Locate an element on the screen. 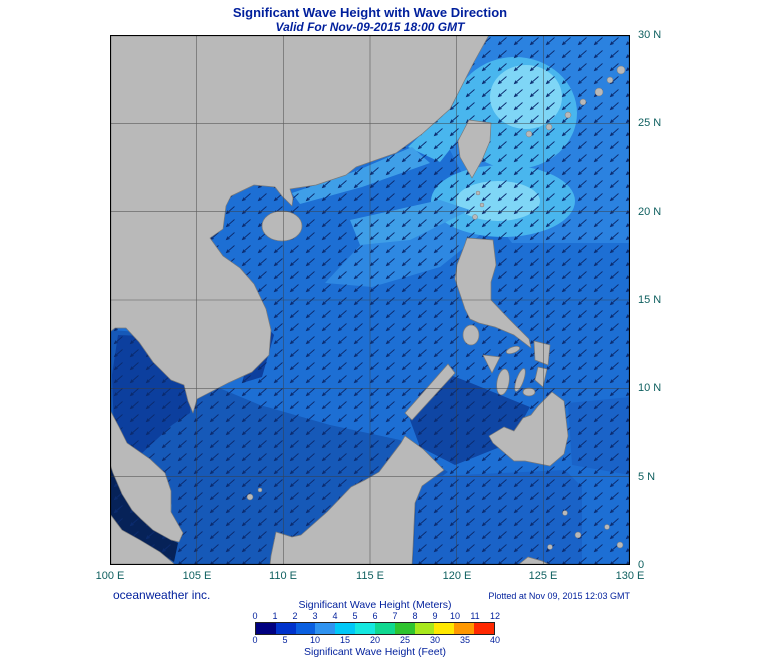 This screenshot has width=775, height=665. tick-m: 7 is located at coordinates (395, 616).